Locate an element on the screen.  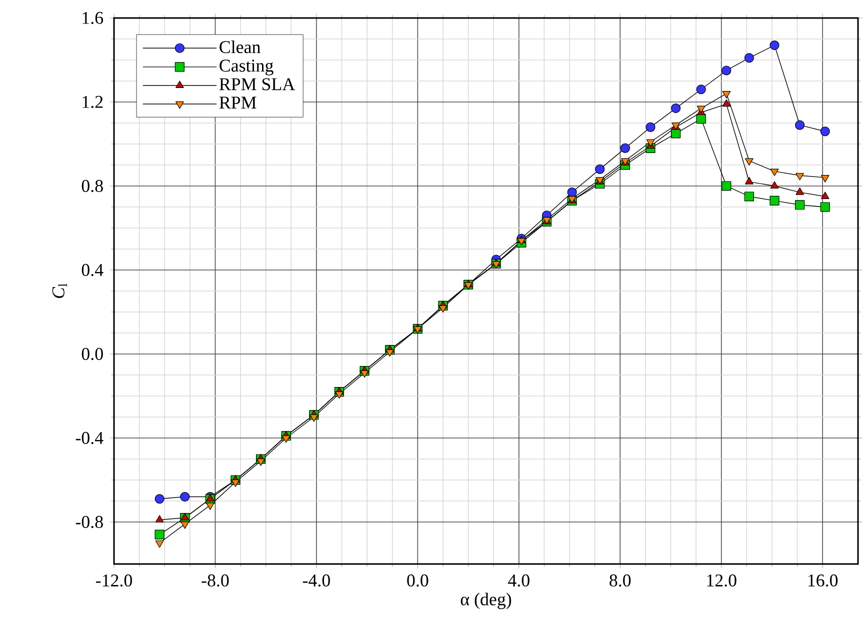
legend-label: Clean is located at coordinates (240, 47).